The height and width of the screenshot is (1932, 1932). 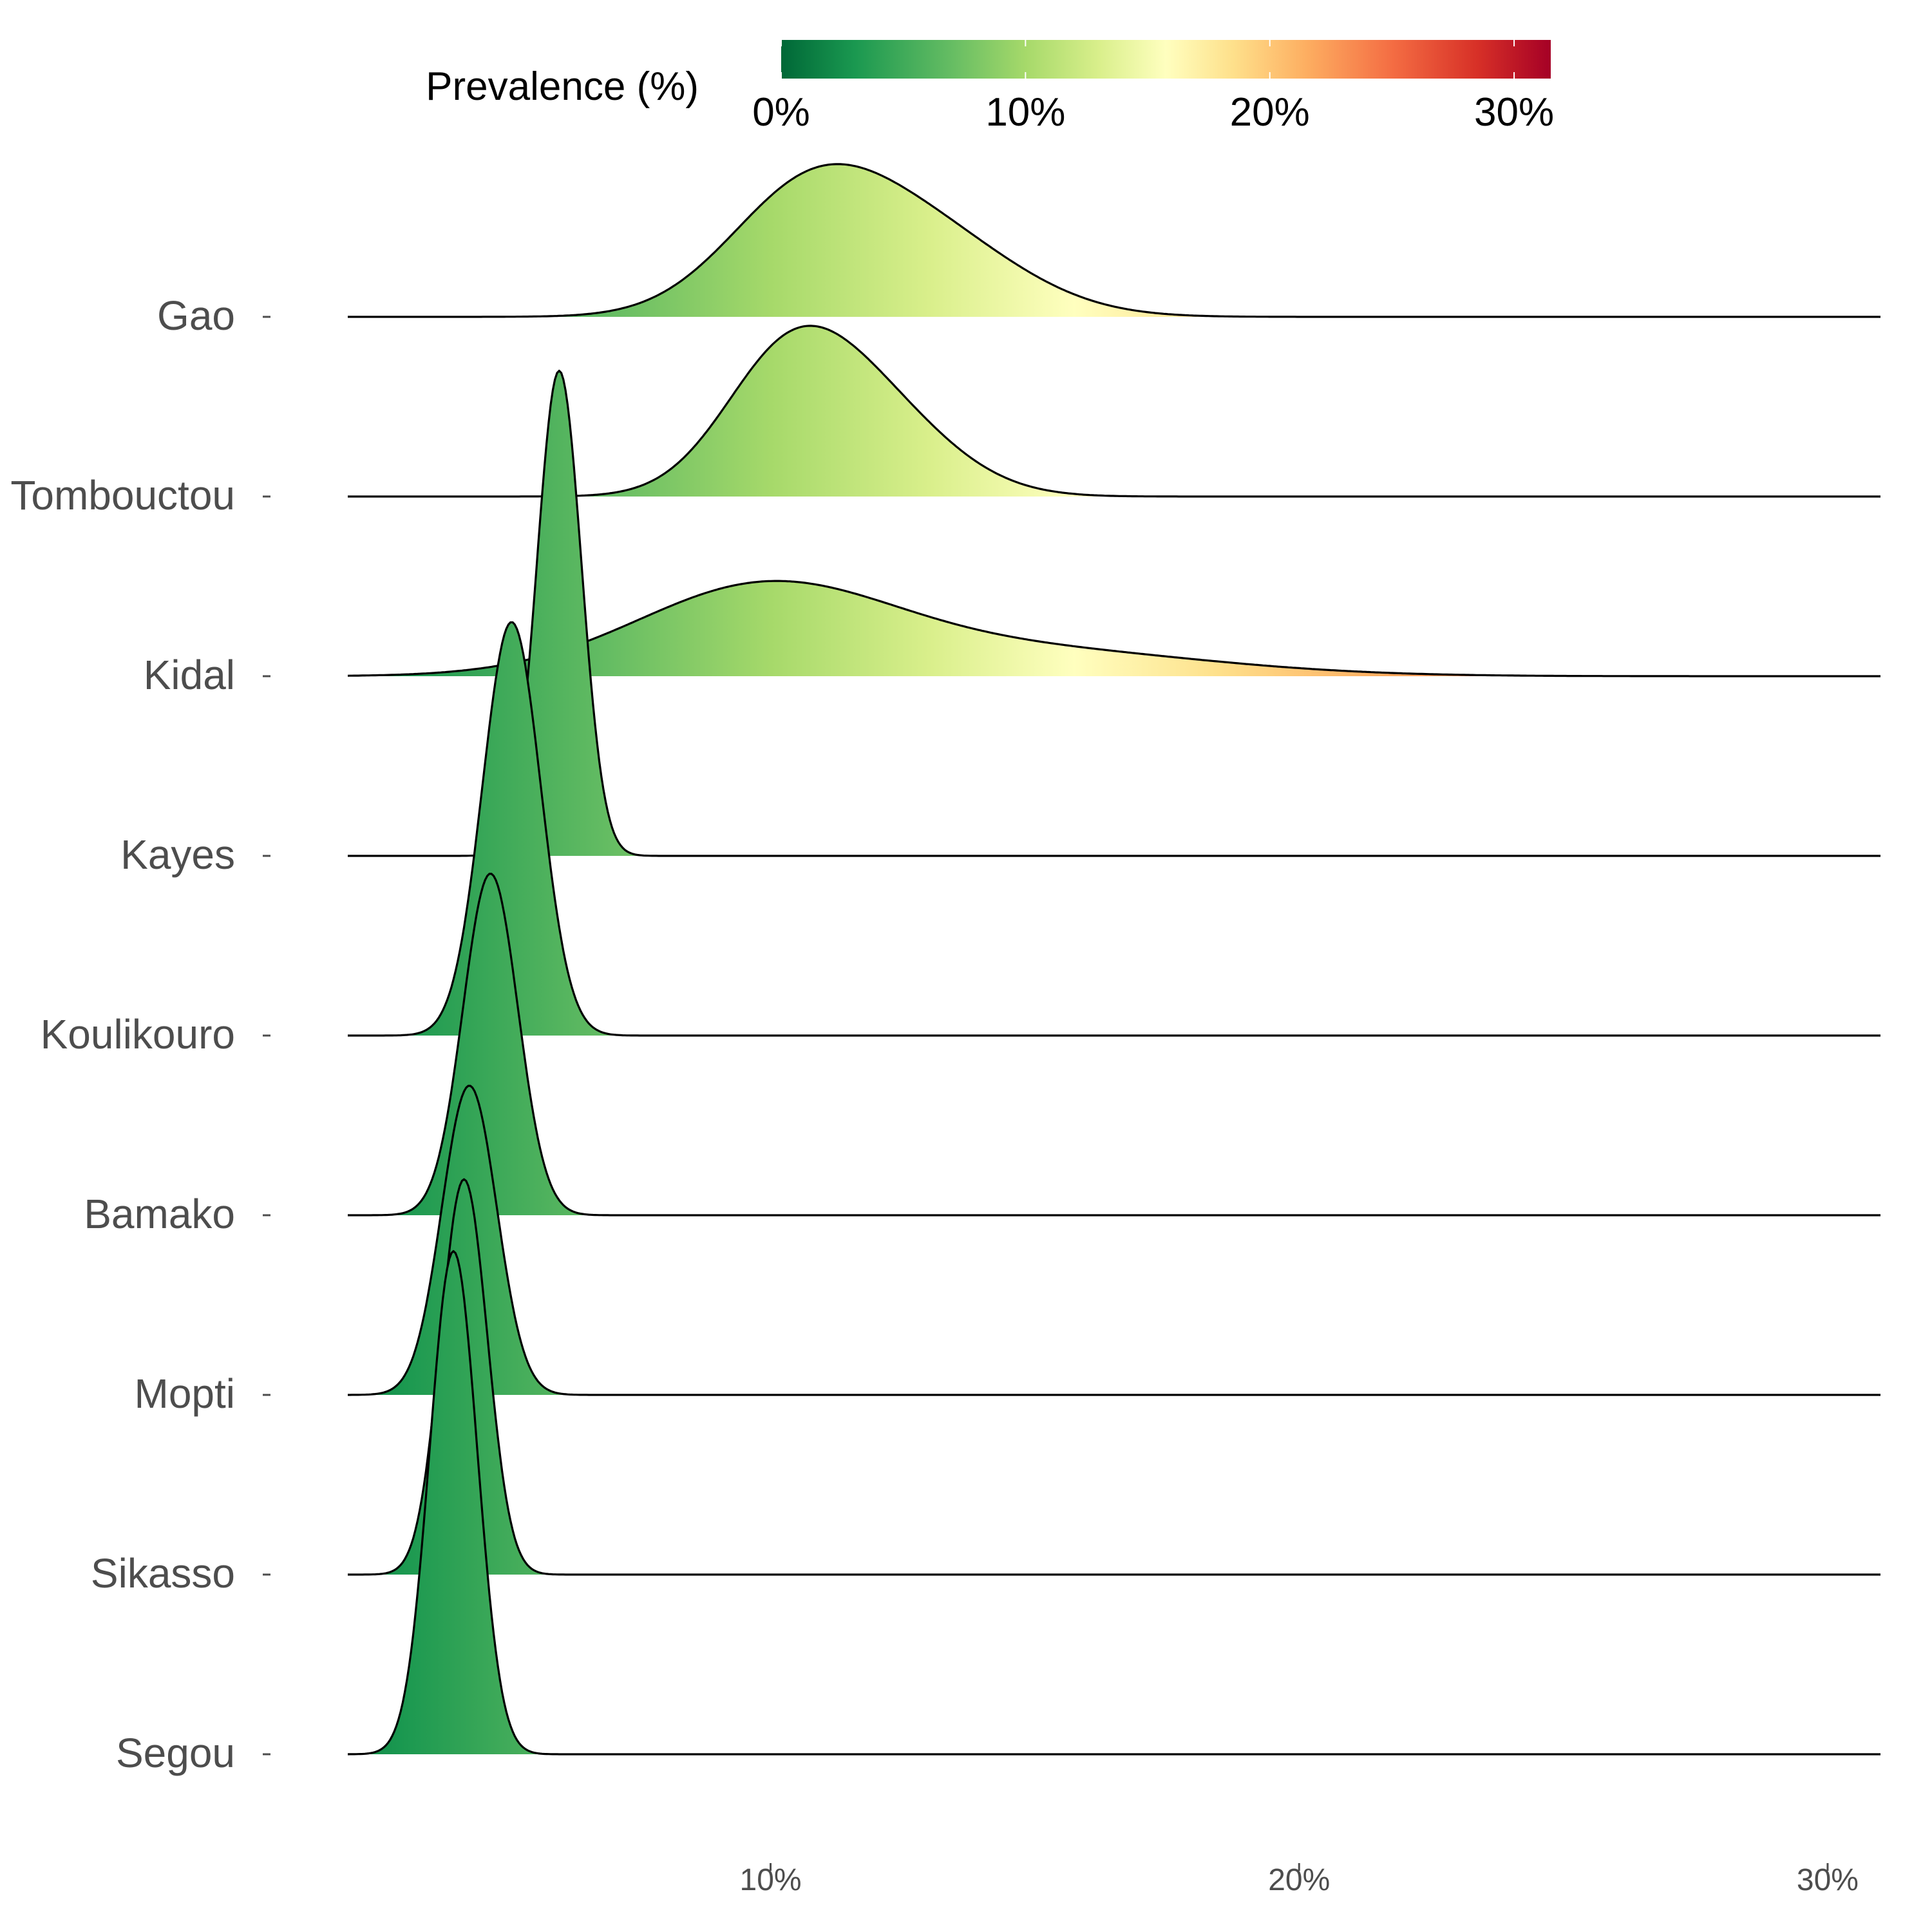 I want to click on legend-tick-label: 20%, so click(x=1270, y=112).